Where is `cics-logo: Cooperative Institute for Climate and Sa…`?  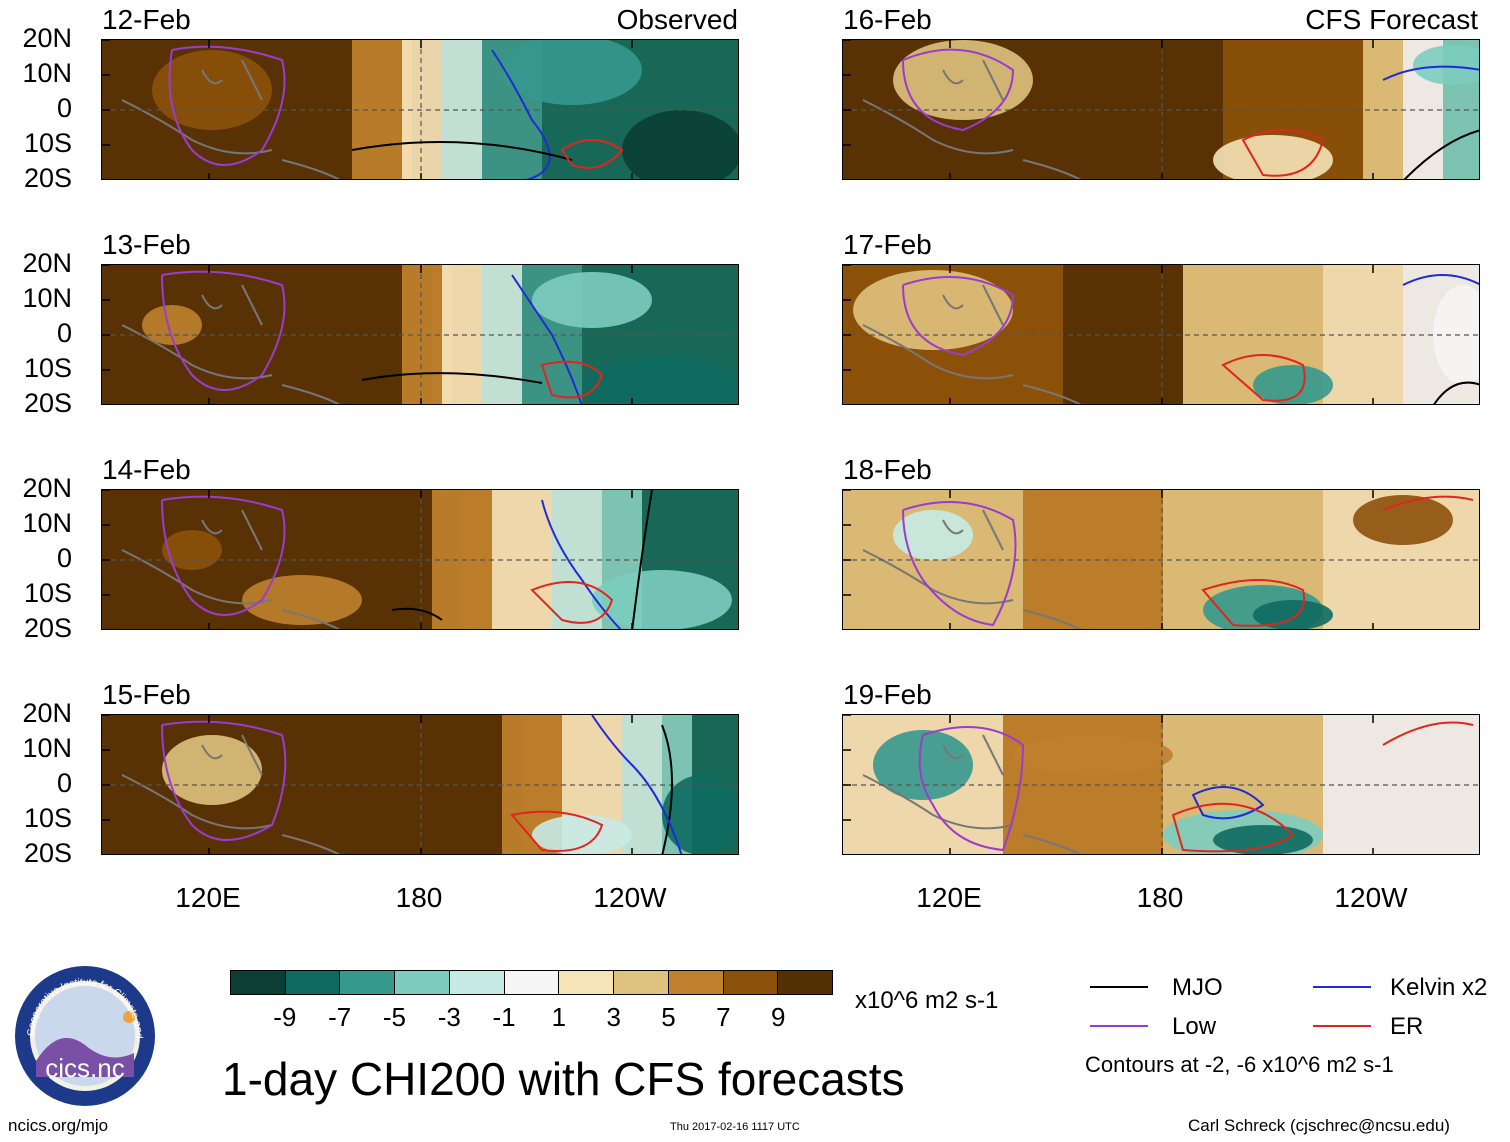
cics-logo: Cooperative Institute for Climate and Sa… is located at coordinates (83, 1032).